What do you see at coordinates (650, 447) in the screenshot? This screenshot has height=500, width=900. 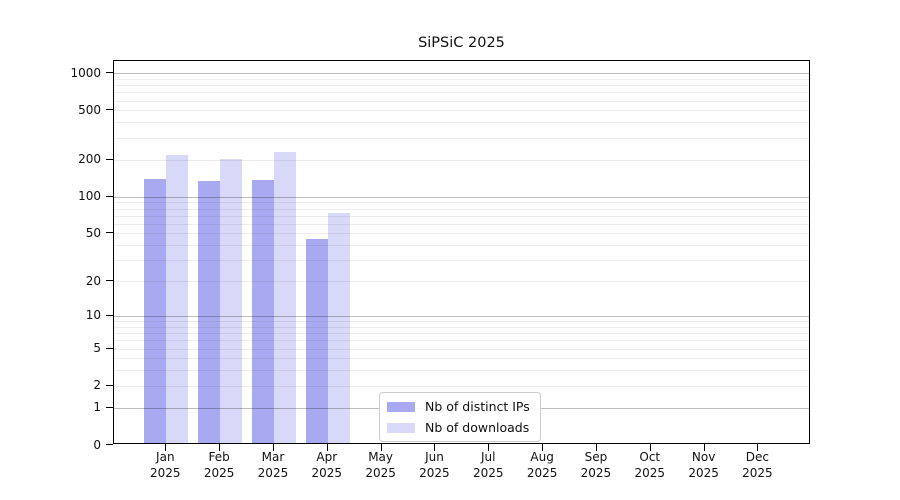 I see `x-tick-oct` at bounding box center [650, 447].